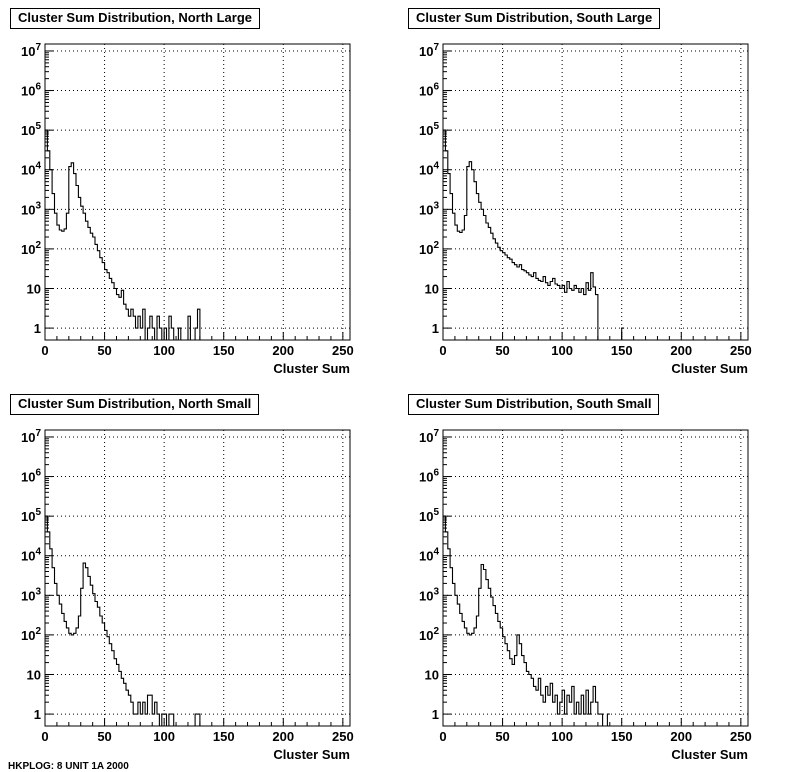 The height and width of the screenshot is (772, 796). I want to click on chart-title: Cluster Sum Distribution, South Small, so click(534, 404).